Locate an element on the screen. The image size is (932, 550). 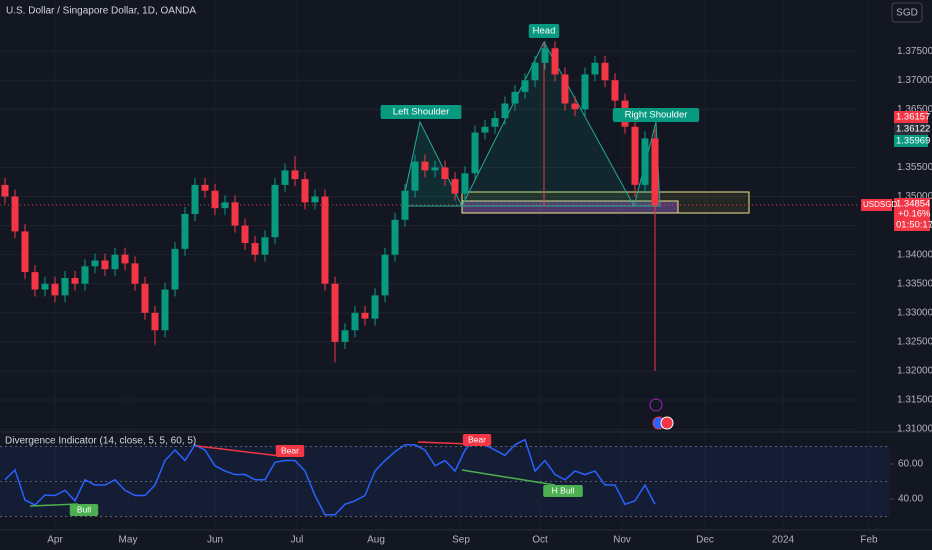
hidden-bull-divergence is located at coordinates (508, 477).